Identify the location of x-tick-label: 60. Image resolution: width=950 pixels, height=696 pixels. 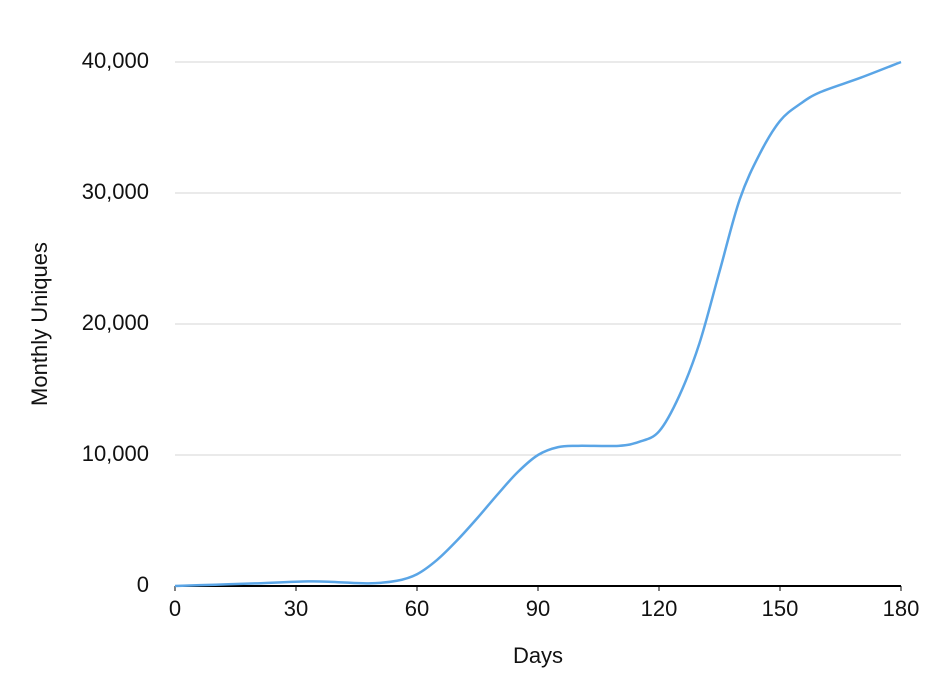
(417, 608).